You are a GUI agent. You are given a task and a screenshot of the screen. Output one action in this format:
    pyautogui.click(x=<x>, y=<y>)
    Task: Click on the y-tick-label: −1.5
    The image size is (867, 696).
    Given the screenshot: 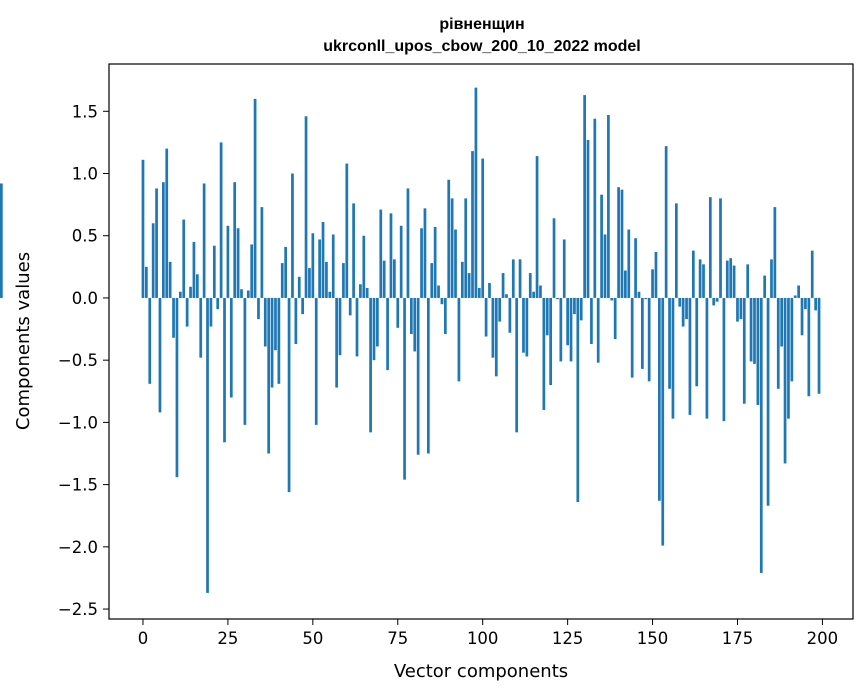 What is the action you would take?
    pyautogui.click(x=78, y=485)
    